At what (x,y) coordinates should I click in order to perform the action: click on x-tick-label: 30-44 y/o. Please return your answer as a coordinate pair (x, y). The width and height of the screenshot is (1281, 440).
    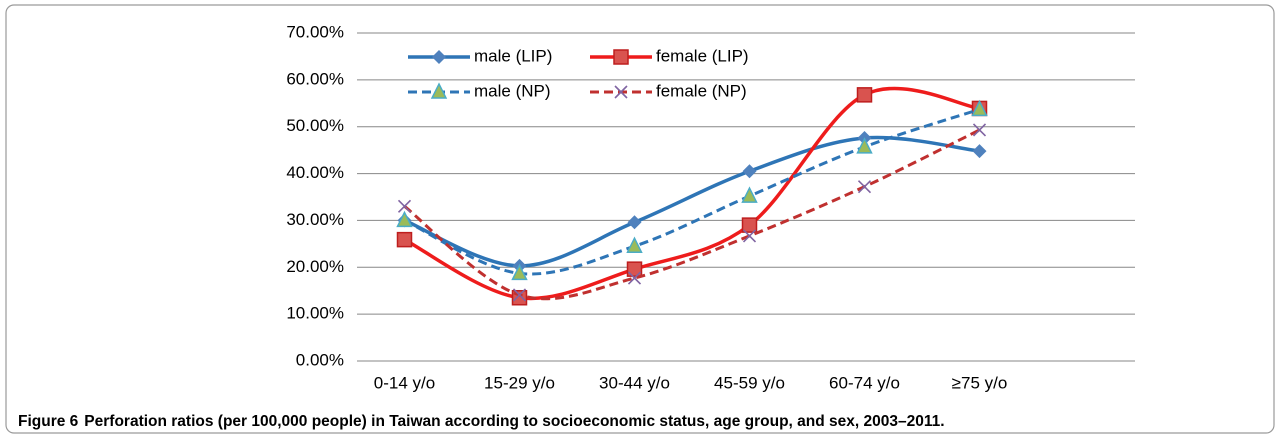
    Looking at the image, I should click on (634, 382).